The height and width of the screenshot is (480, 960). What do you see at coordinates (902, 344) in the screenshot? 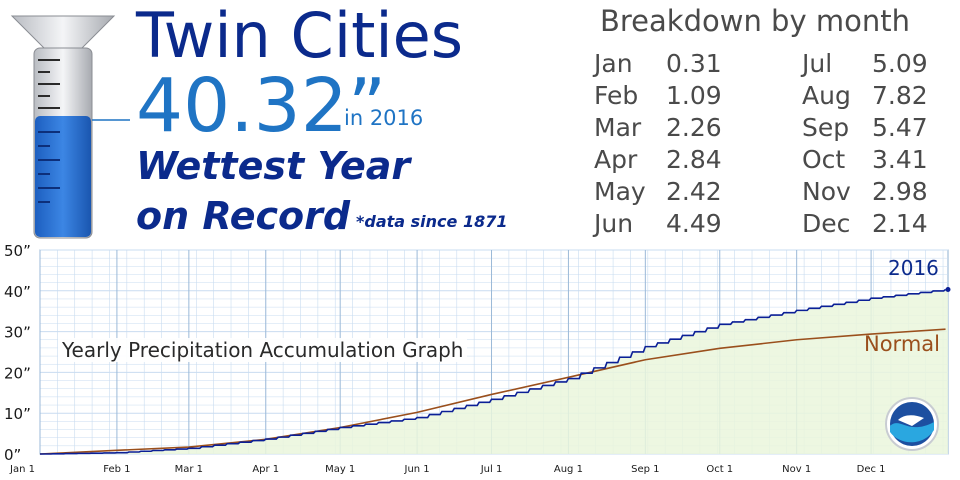
I see `series-label-normal: Normal` at bounding box center [902, 344].